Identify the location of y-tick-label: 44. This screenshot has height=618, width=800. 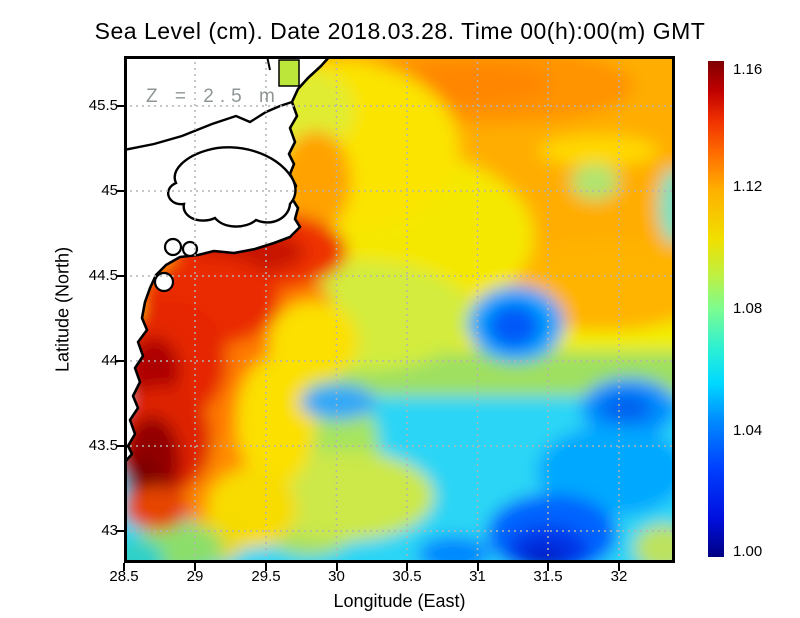
(109, 360).